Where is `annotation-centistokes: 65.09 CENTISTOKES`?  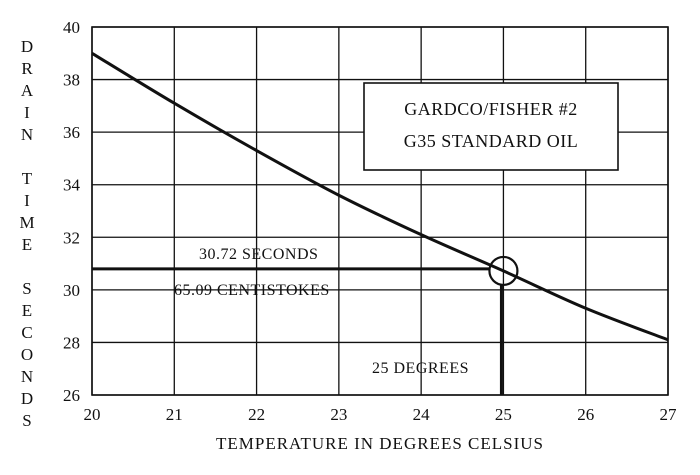
annotation-centistokes: 65.09 CENTISTOKES is located at coordinates (252, 290).